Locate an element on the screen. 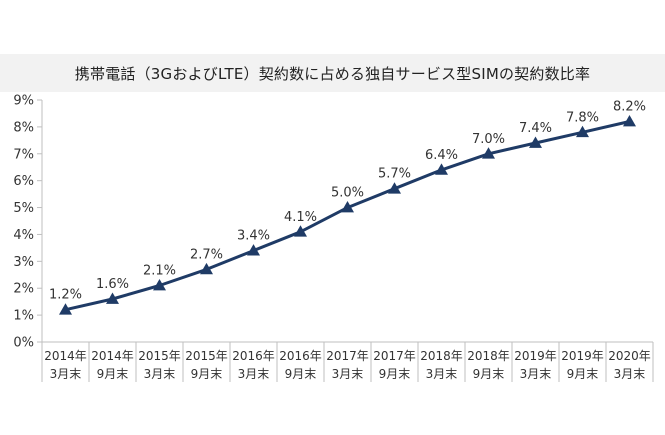 This screenshot has height=435, width=665. y-tick-label: 1% is located at coordinates (23, 316).